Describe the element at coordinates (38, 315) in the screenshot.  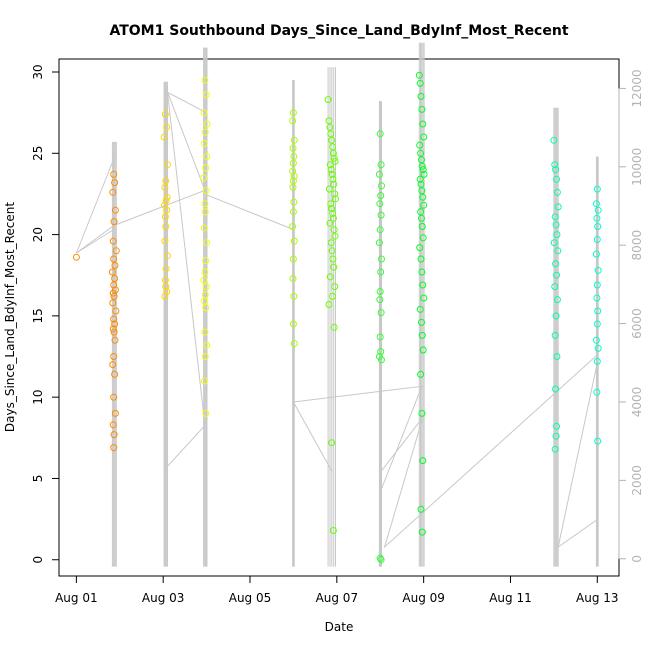
I see `y-tick-label: 15` at that location.